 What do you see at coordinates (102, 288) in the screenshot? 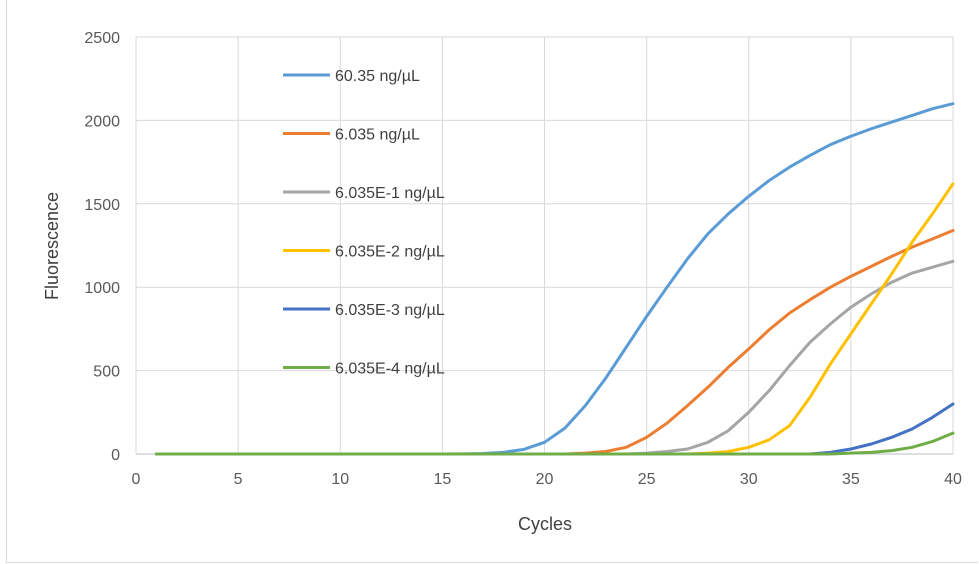
I see `y-tick-label: 1000` at bounding box center [102, 288].